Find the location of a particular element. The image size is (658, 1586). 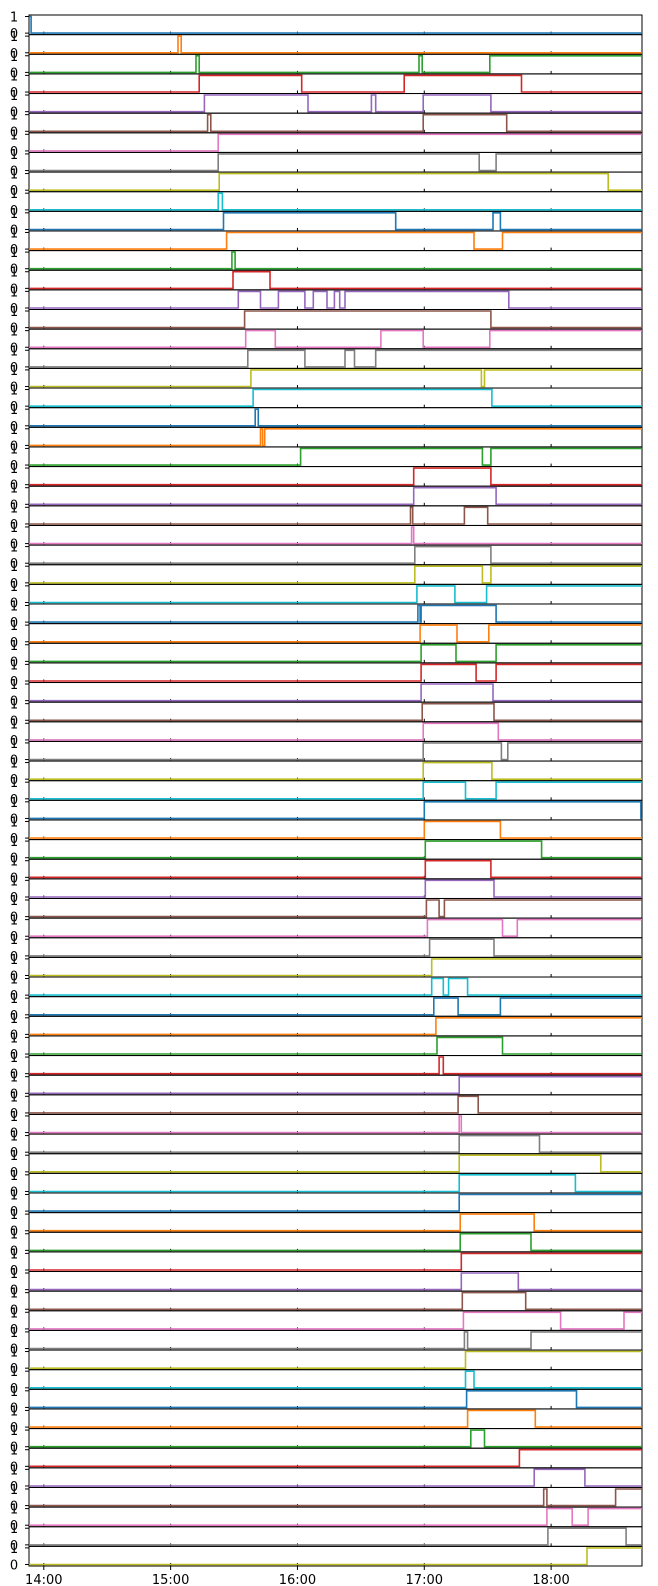

strip-36: 01 is located at coordinates (326, 713).